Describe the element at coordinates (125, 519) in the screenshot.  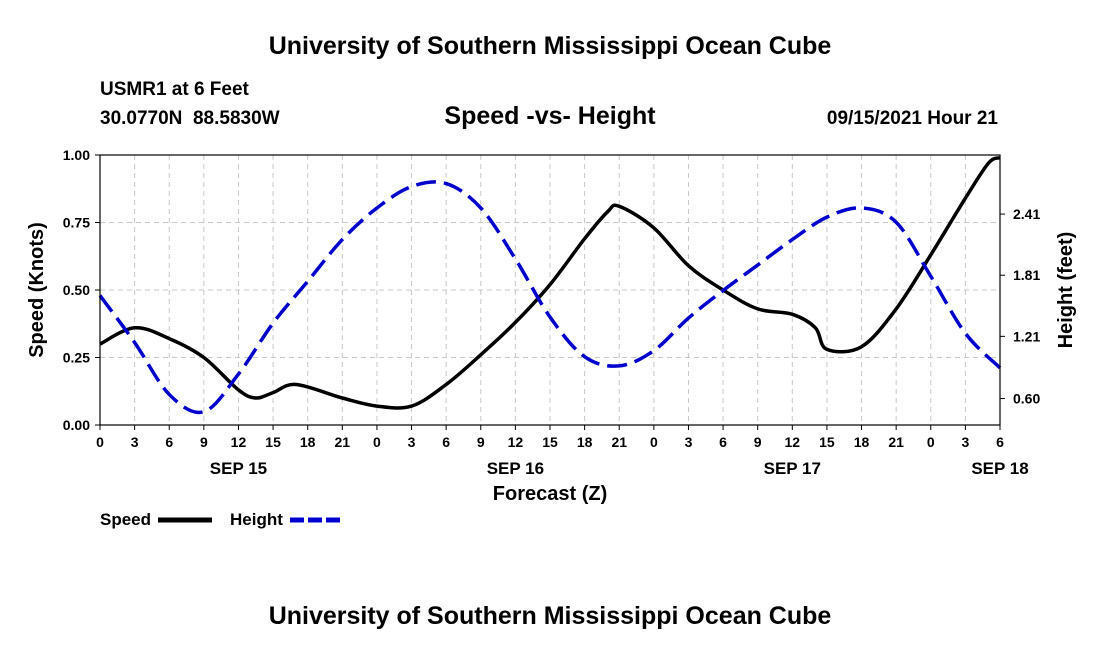
I see `legend-speed-label: Speed` at that location.